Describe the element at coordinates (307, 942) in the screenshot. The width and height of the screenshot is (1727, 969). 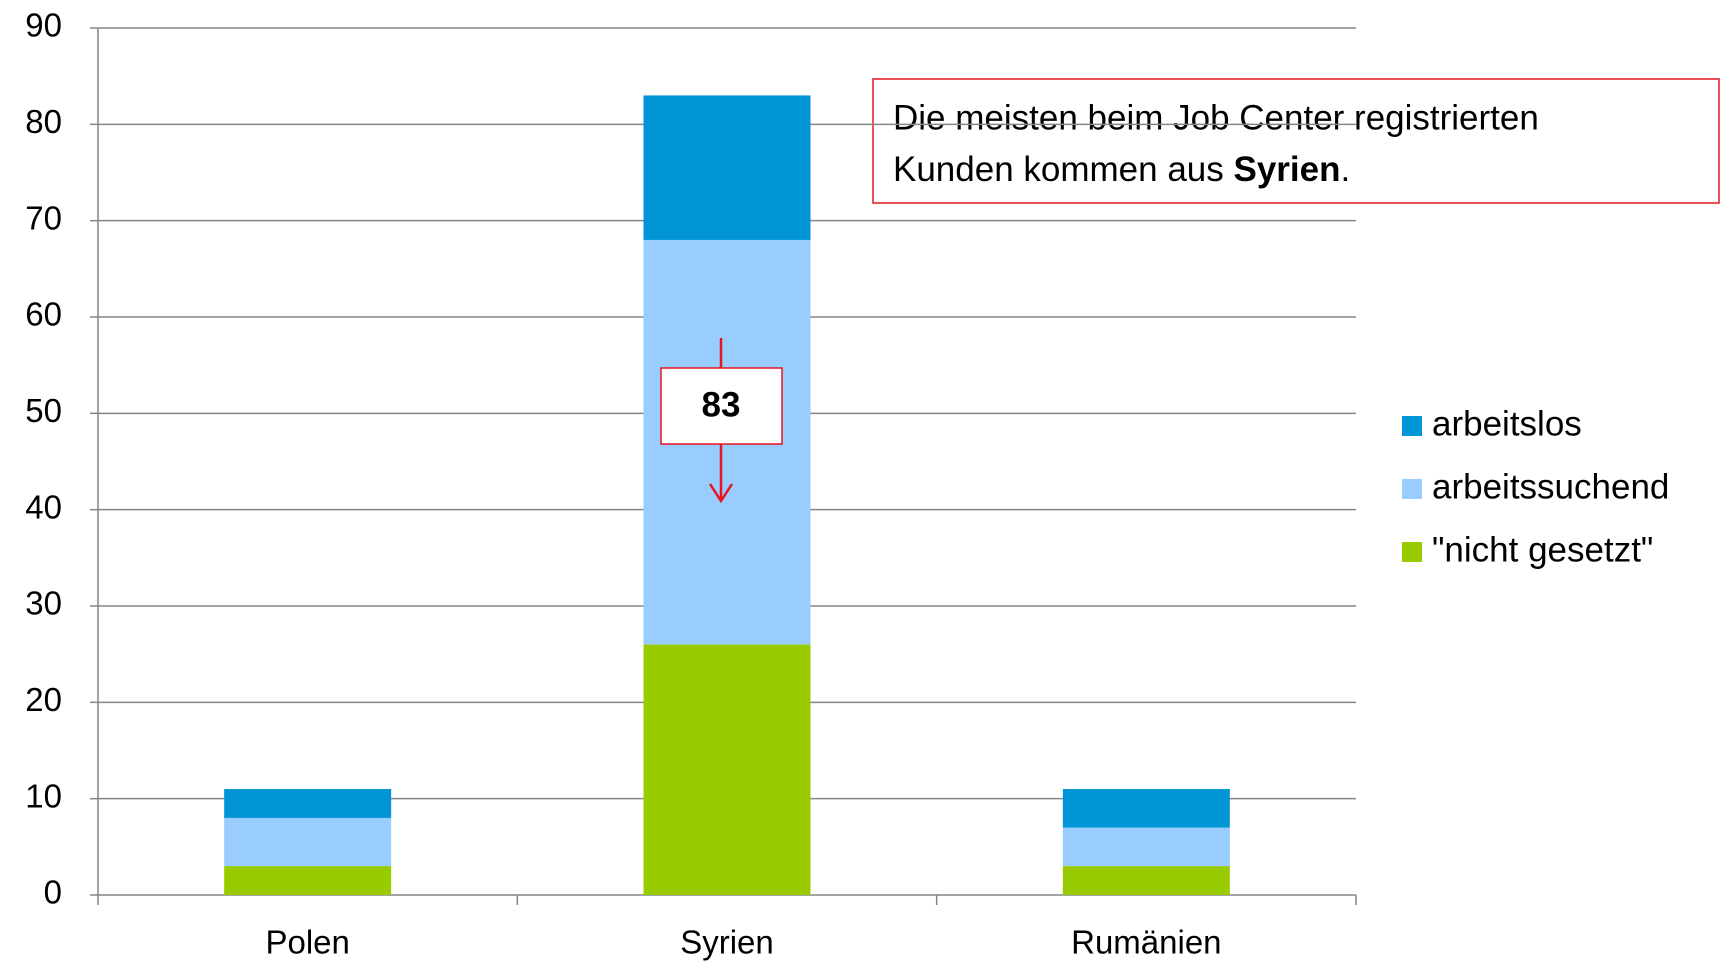
I see `x-tick-label: Polen` at that location.